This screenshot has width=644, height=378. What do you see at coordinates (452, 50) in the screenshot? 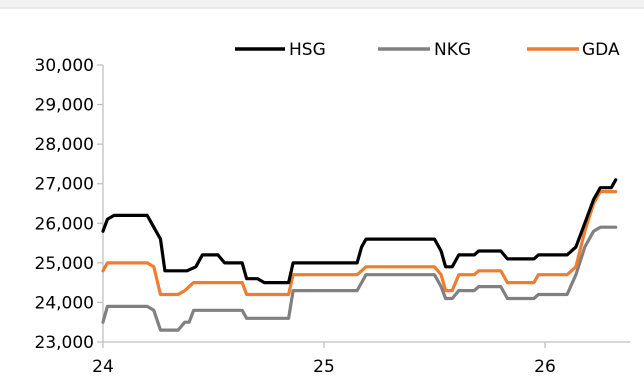
I see `legend-label-nkg: NKG` at bounding box center [452, 50].